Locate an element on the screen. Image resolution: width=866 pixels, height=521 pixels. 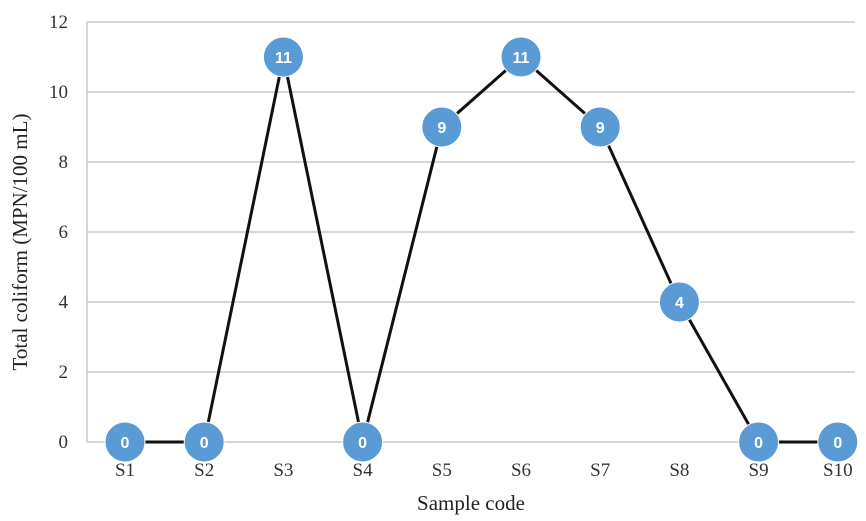
data-label: 4 is located at coordinates (679, 303).